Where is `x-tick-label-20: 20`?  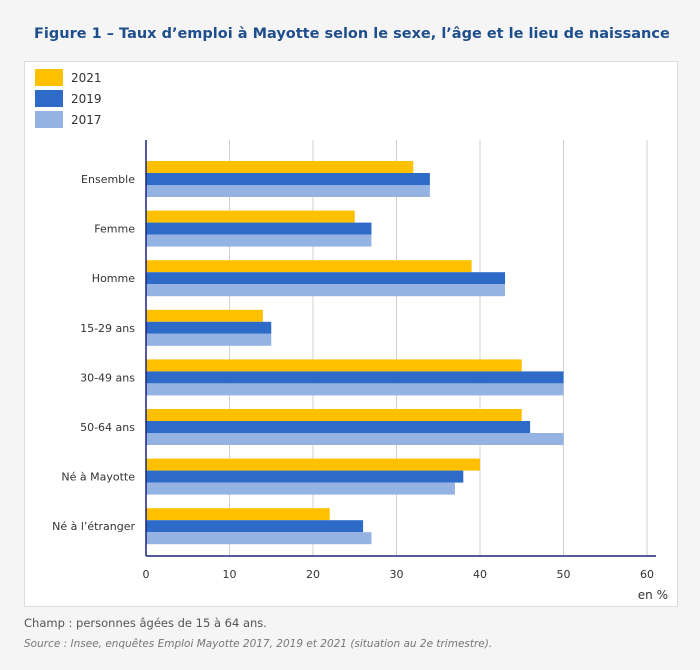
x-tick-label-20: 20 is located at coordinates (313, 574).